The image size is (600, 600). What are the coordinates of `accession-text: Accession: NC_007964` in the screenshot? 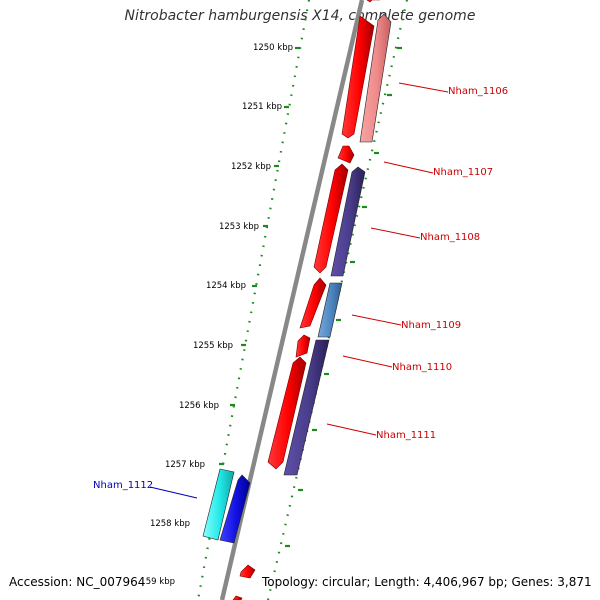 It's located at (77, 582).